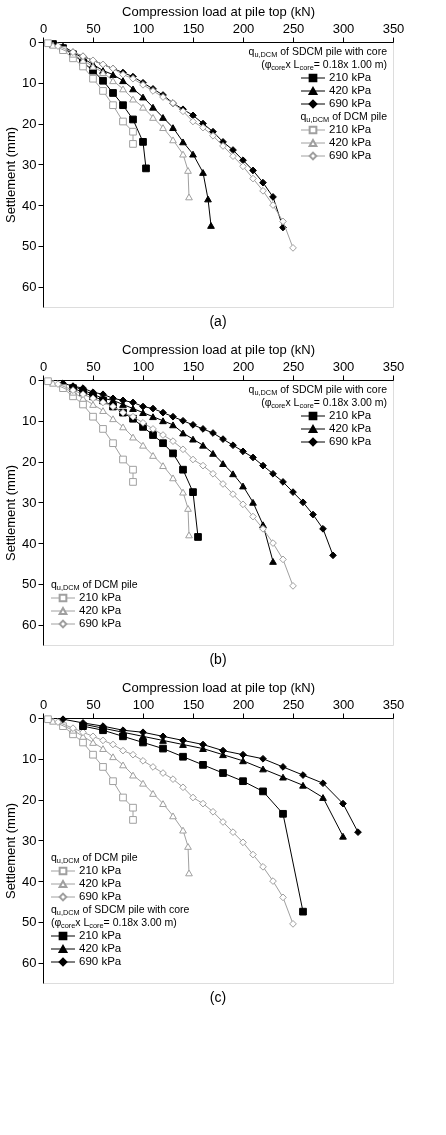 Image resolution: width=446 pixels, height=1135 pixels. What do you see at coordinates (218, 659) in the screenshot?
I see `text: (b)` at bounding box center [218, 659].